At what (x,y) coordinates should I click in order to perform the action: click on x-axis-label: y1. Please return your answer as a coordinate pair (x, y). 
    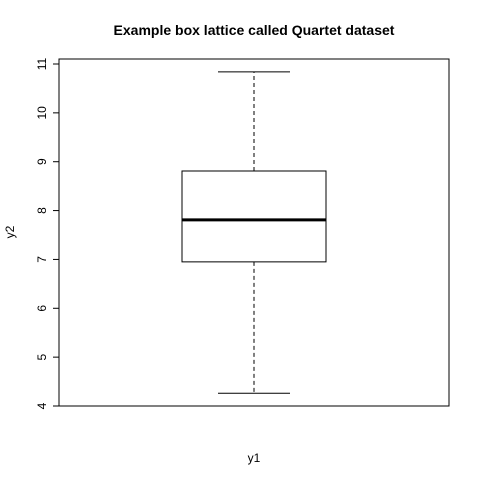
    Looking at the image, I should click on (254, 458).